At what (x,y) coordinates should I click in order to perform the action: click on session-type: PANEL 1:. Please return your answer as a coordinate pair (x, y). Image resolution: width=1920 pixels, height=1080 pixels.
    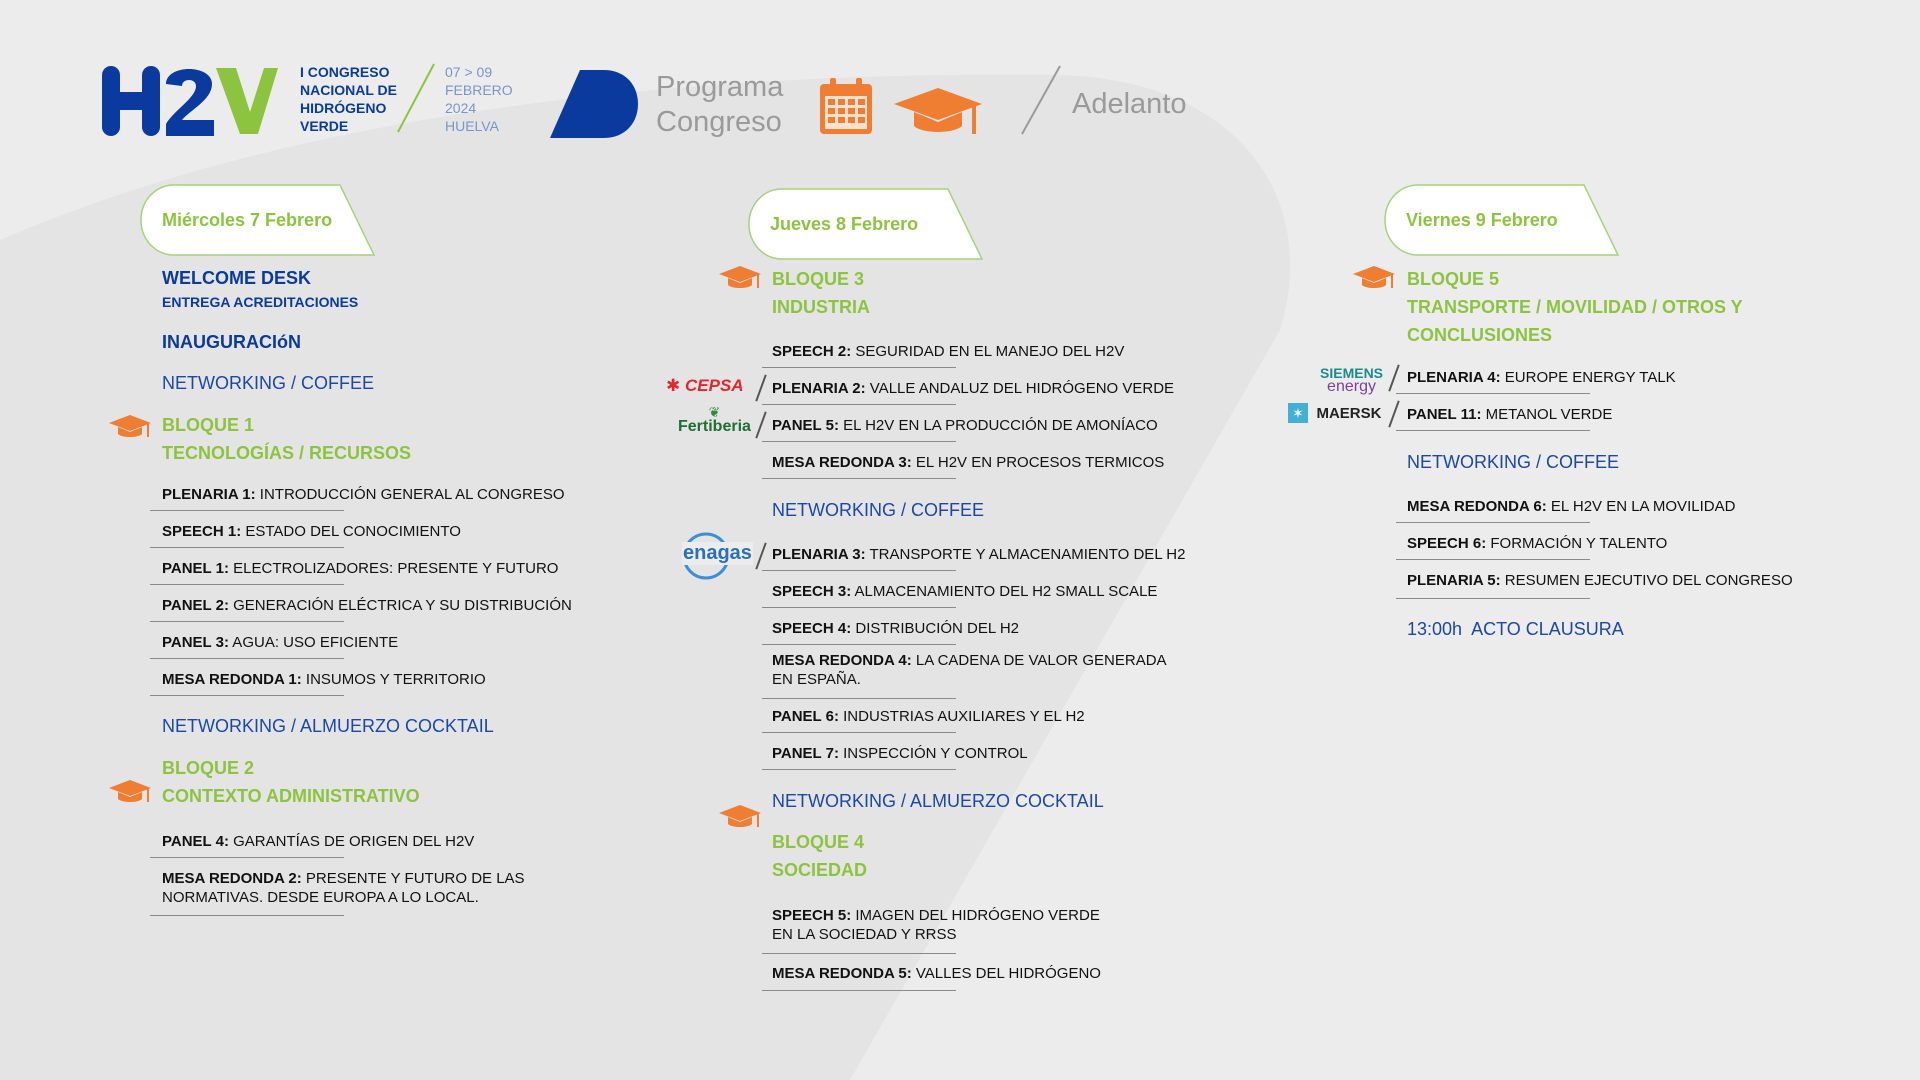
    Looking at the image, I should click on (195, 568).